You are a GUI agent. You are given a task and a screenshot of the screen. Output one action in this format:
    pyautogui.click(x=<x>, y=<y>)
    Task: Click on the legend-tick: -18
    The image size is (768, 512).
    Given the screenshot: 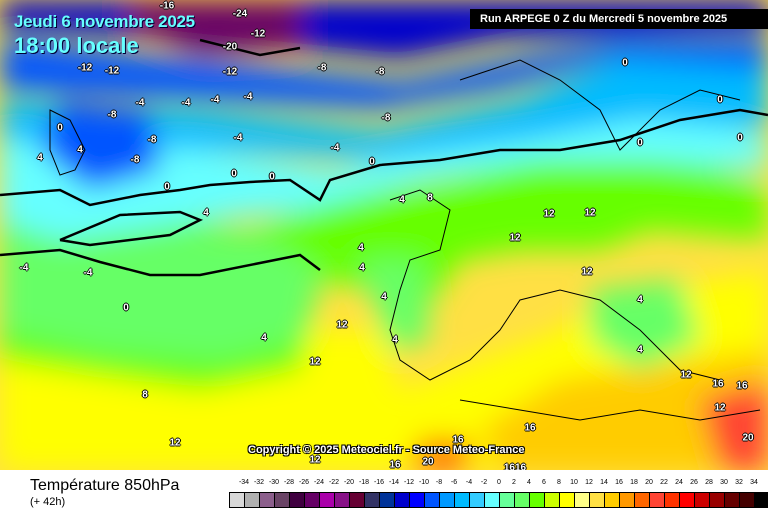 What is the action you would take?
    pyautogui.click(x=364, y=482)
    